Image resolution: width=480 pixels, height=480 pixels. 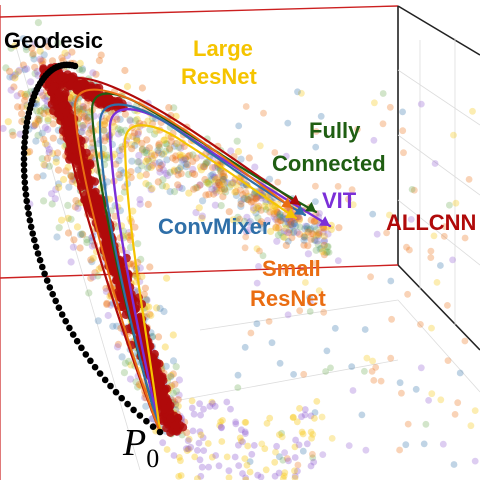 I want to click on vit-label: VIT, so click(x=339, y=200).